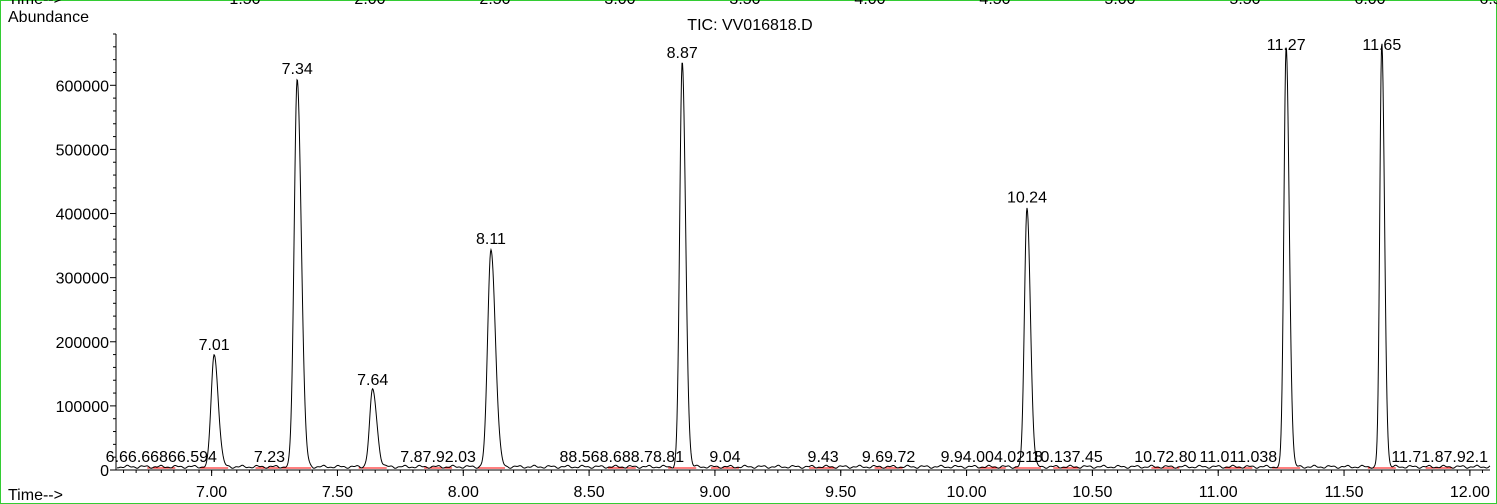  What do you see at coordinates (1244, 4) in the screenshot?
I see `top-strip-tick-label: 5.50` at bounding box center [1244, 4].